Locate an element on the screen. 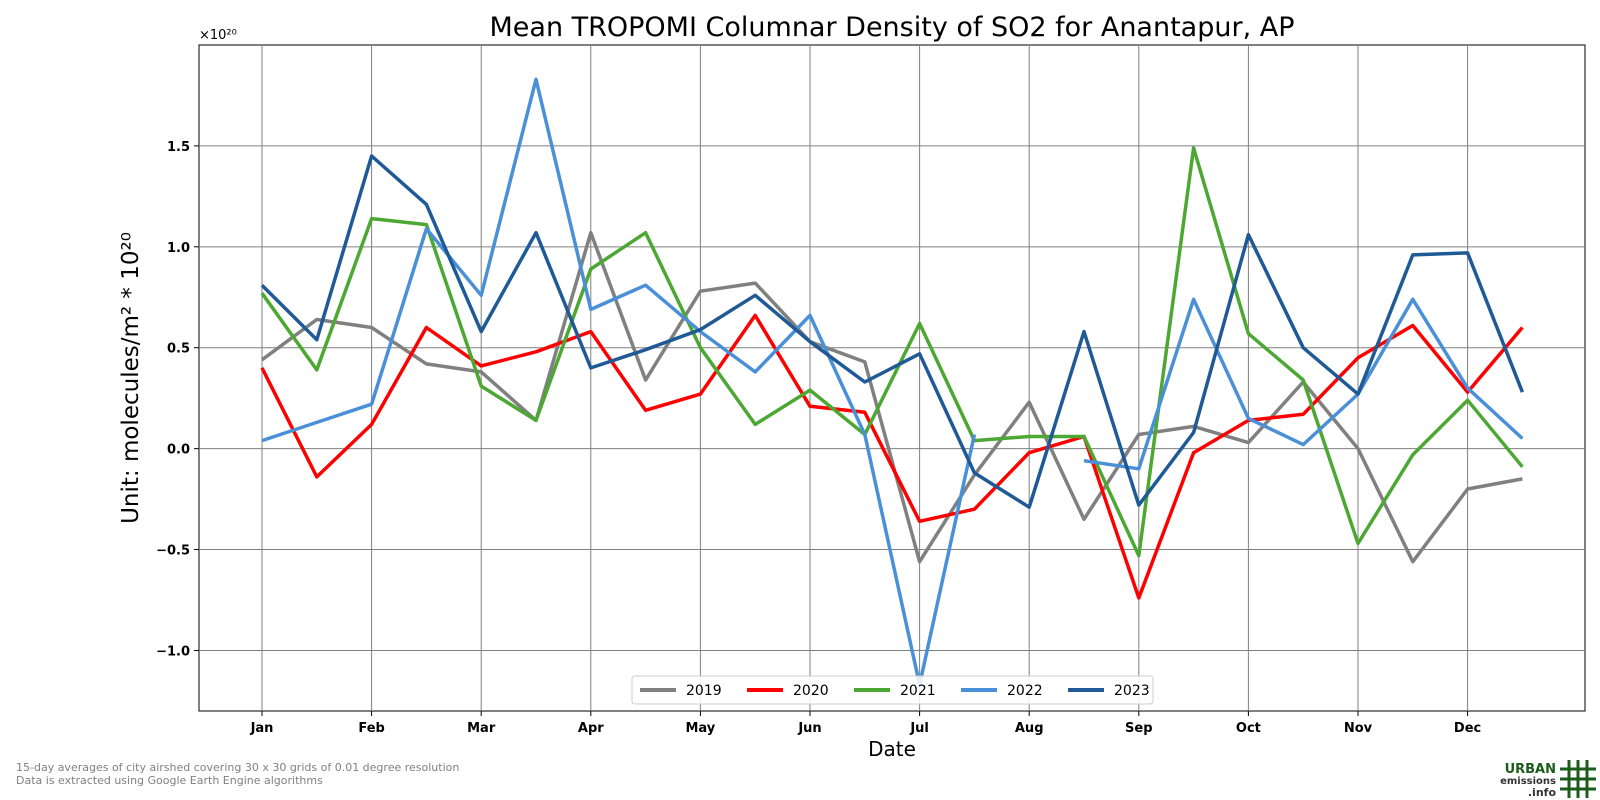  x-tick-label: Nov is located at coordinates (1358, 728).